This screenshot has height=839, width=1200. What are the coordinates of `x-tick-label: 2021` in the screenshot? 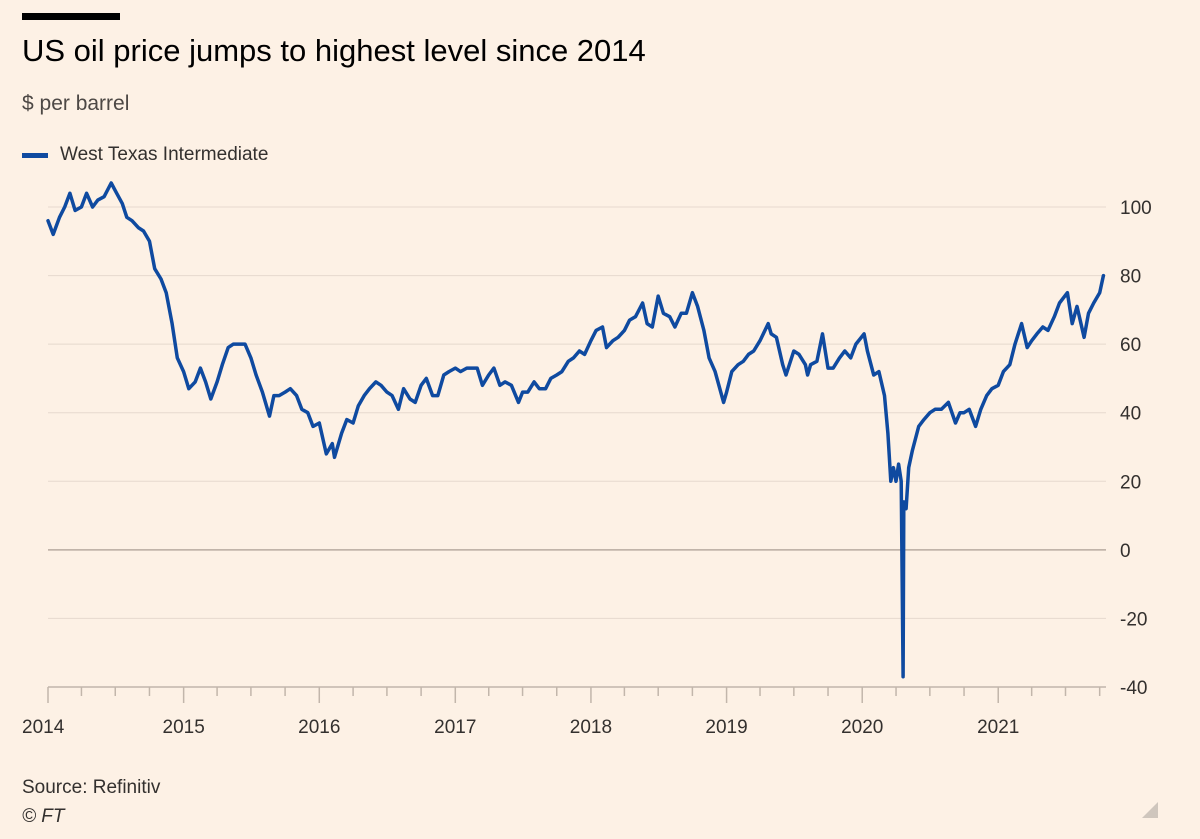 It's located at (998, 727).